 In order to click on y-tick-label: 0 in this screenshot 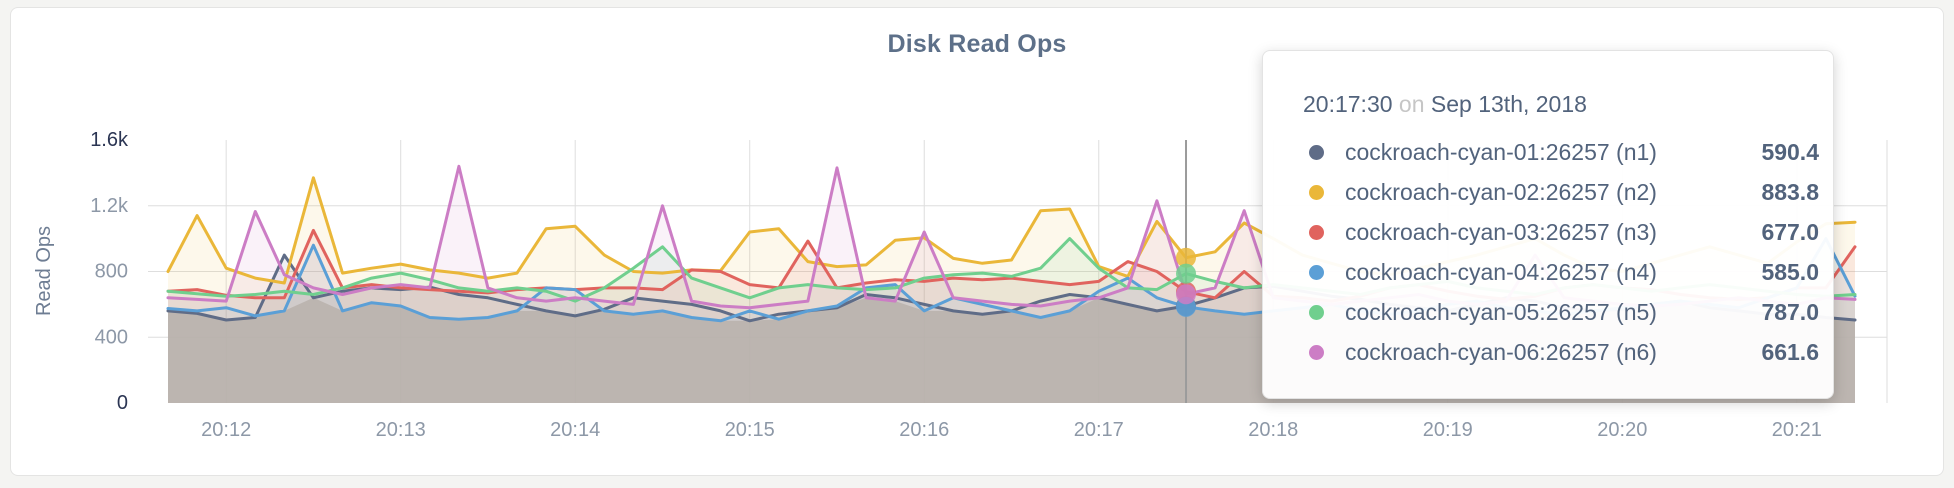, I will do `click(122, 403)`.